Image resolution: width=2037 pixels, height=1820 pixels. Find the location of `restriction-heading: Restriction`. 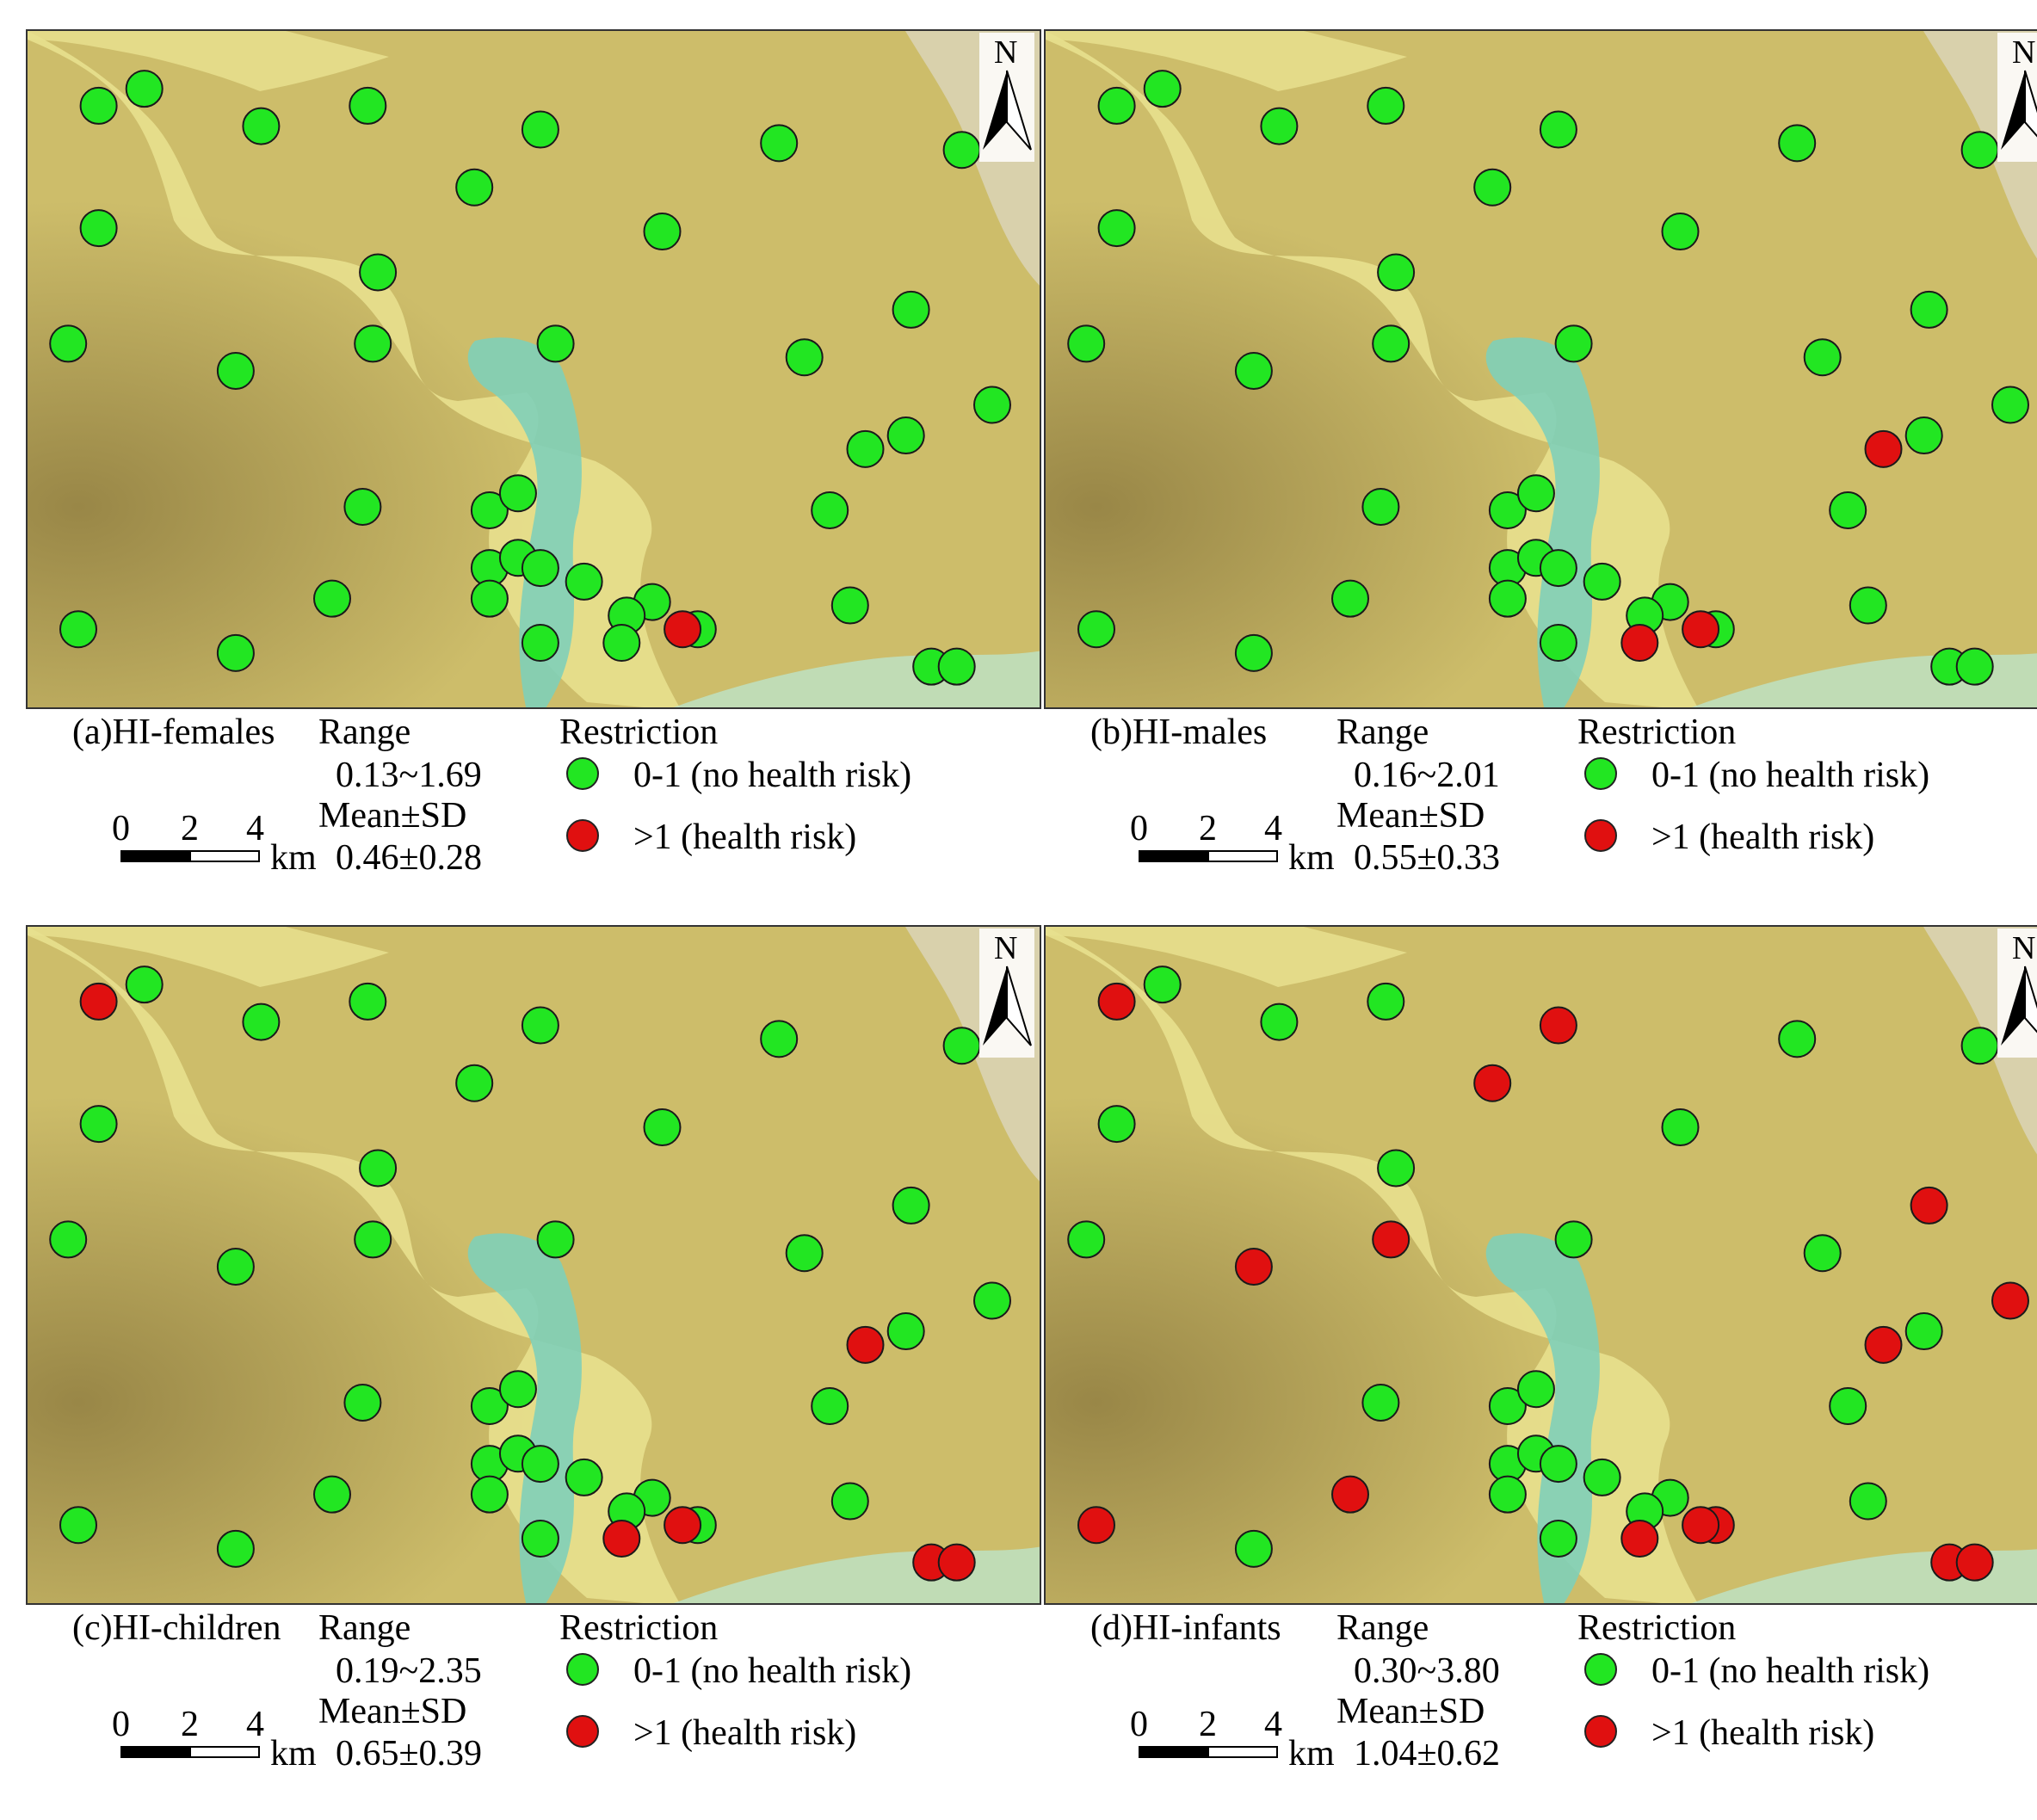

restriction-heading: Restriction is located at coordinates (639, 1628).